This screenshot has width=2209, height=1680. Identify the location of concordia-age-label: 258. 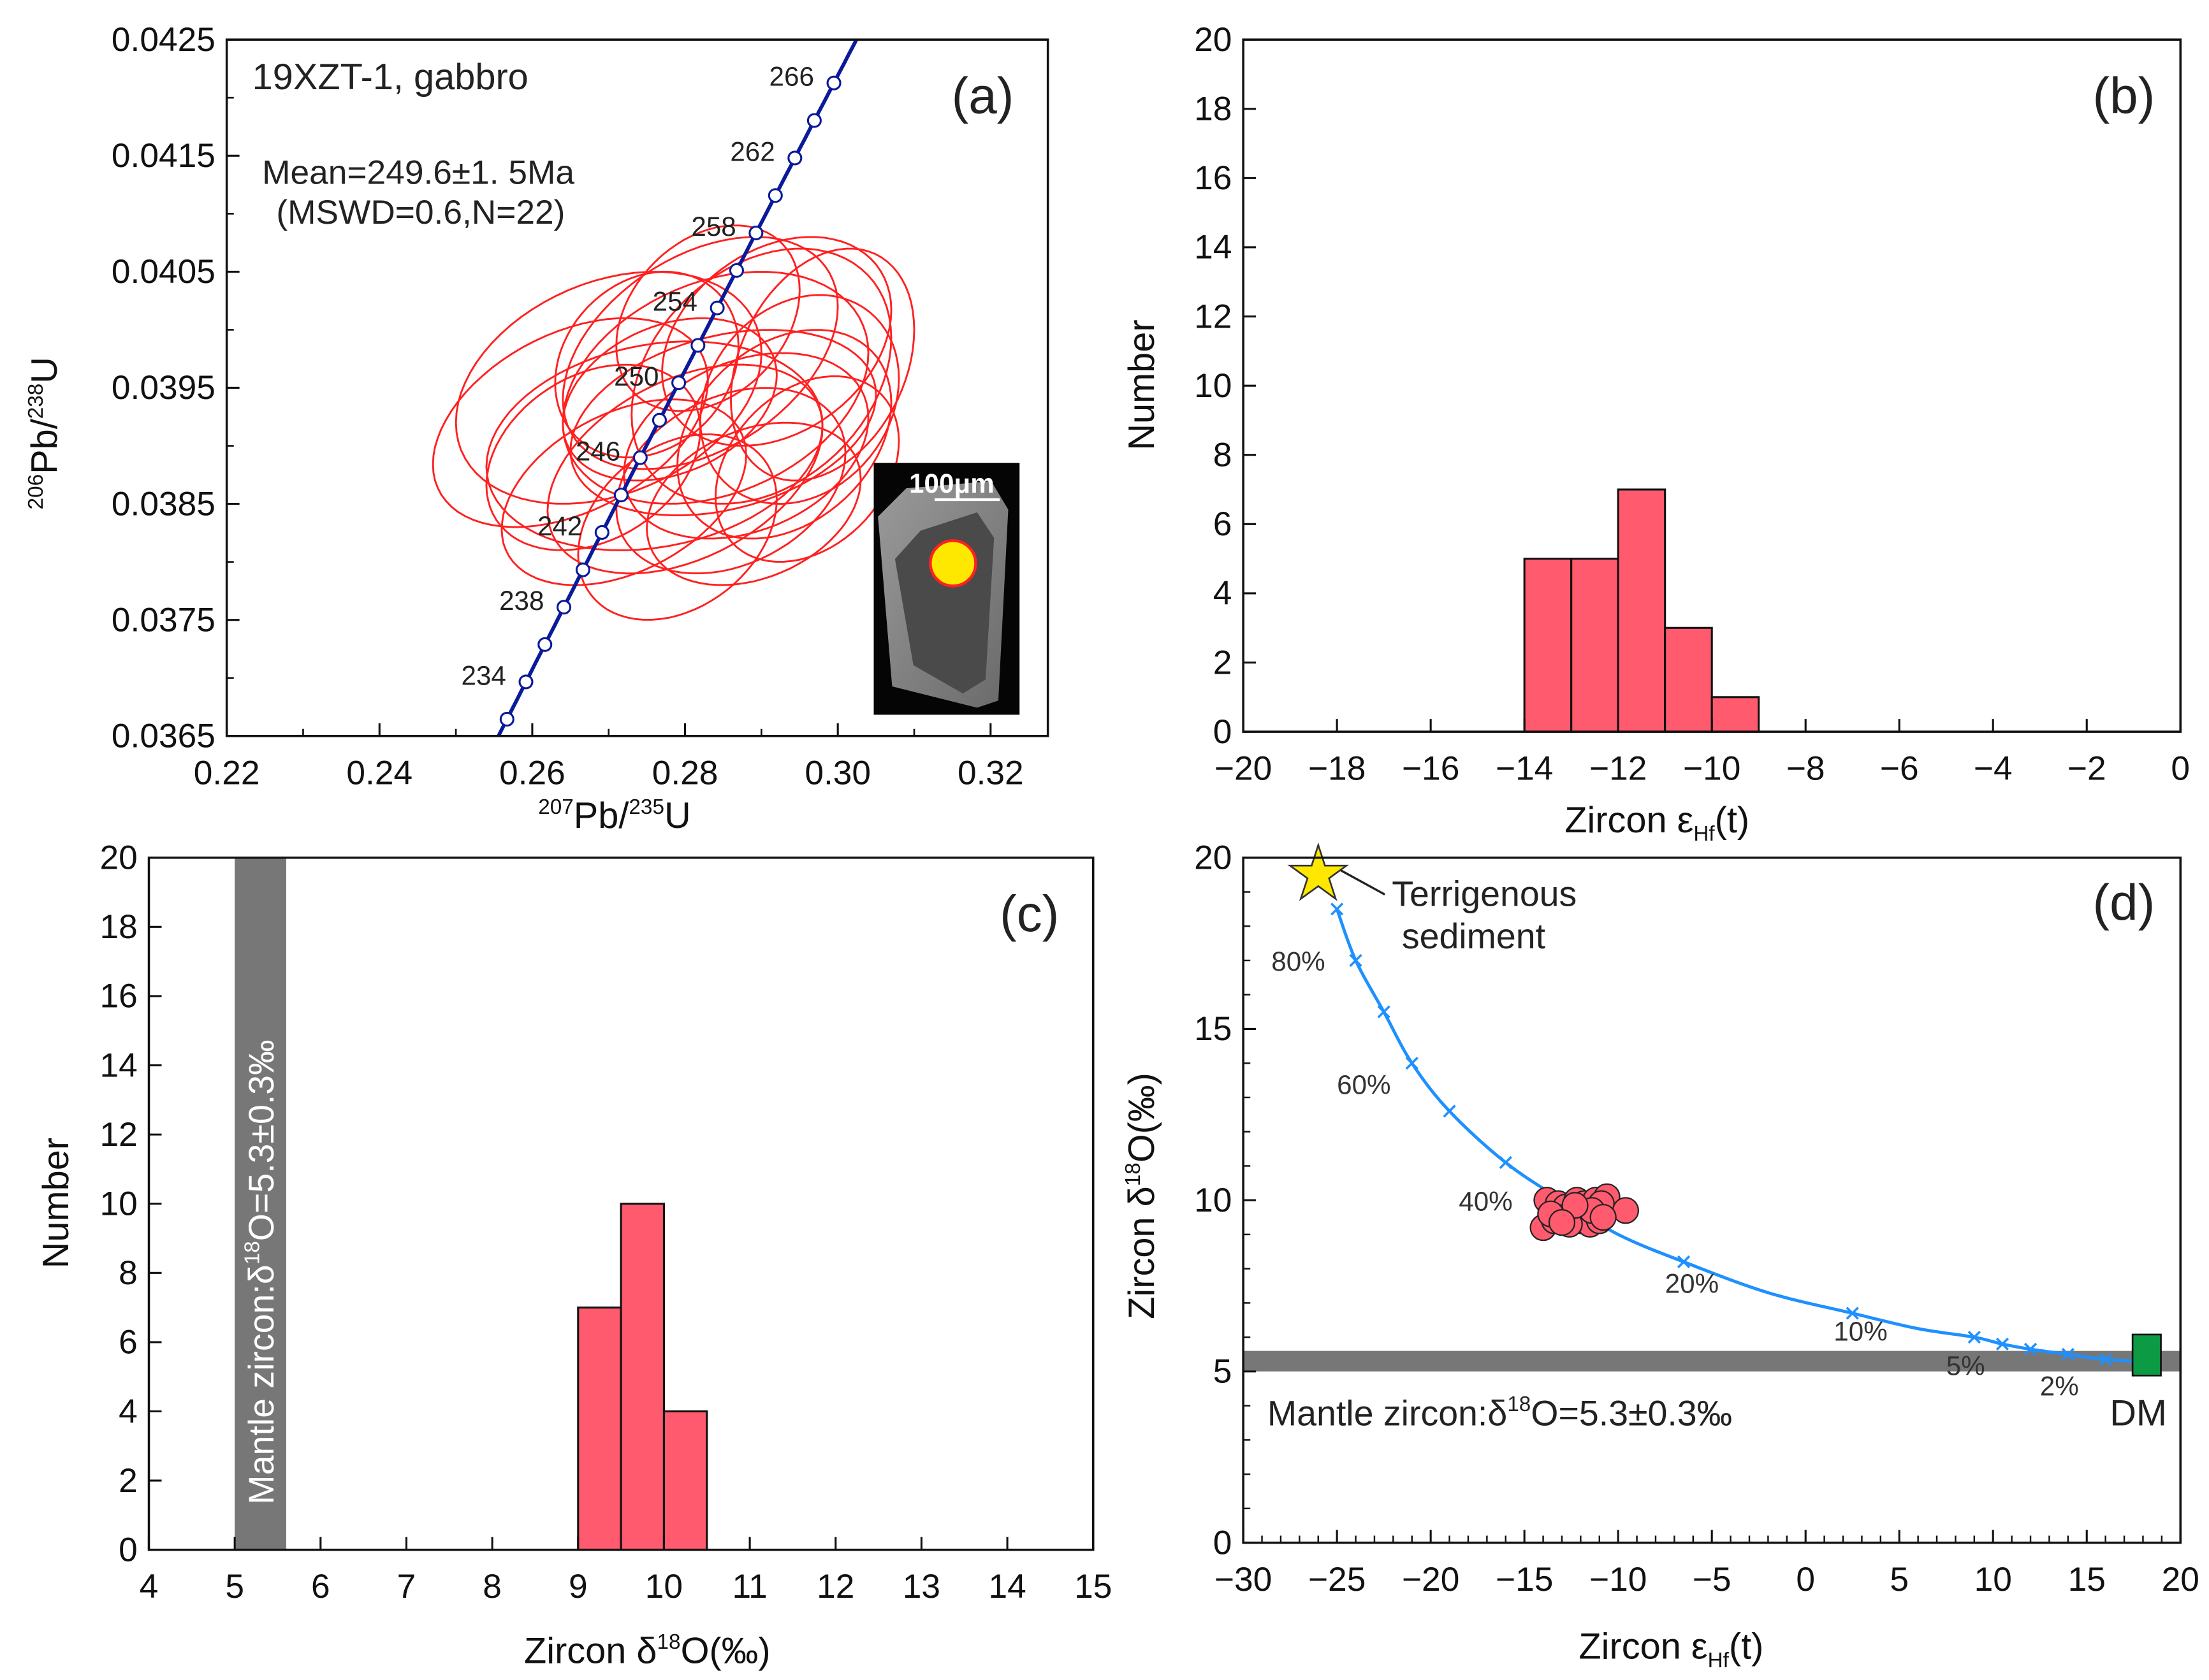
(713, 227).